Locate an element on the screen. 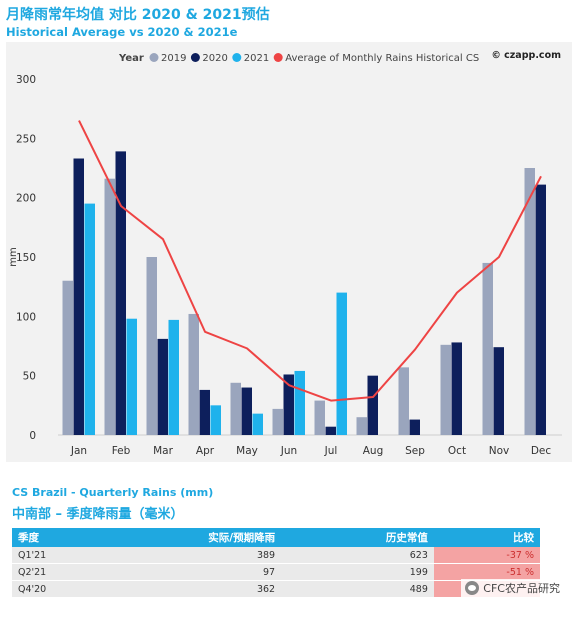  table-row: Q1'21 389 623 -37 % is located at coordinates (276, 555).